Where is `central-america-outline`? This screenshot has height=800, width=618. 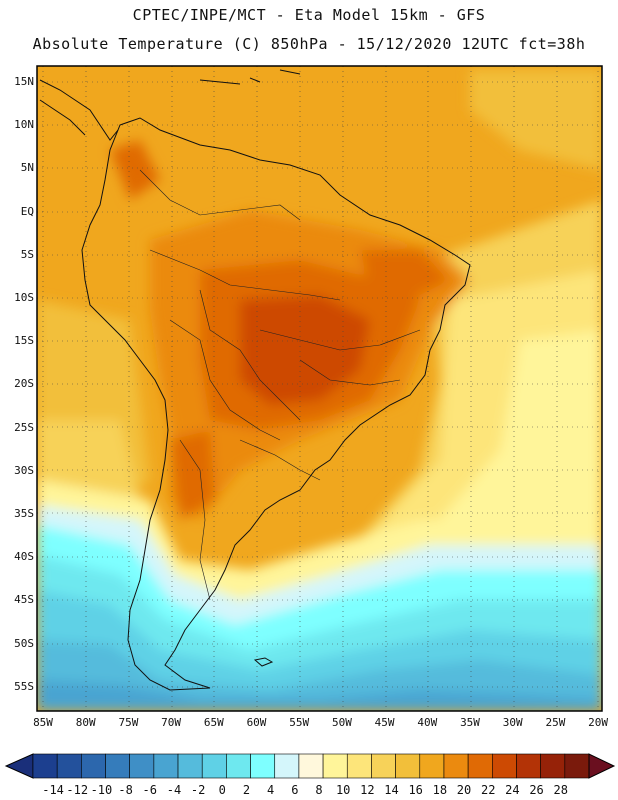 central-america-outline is located at coordinates (79, 110).